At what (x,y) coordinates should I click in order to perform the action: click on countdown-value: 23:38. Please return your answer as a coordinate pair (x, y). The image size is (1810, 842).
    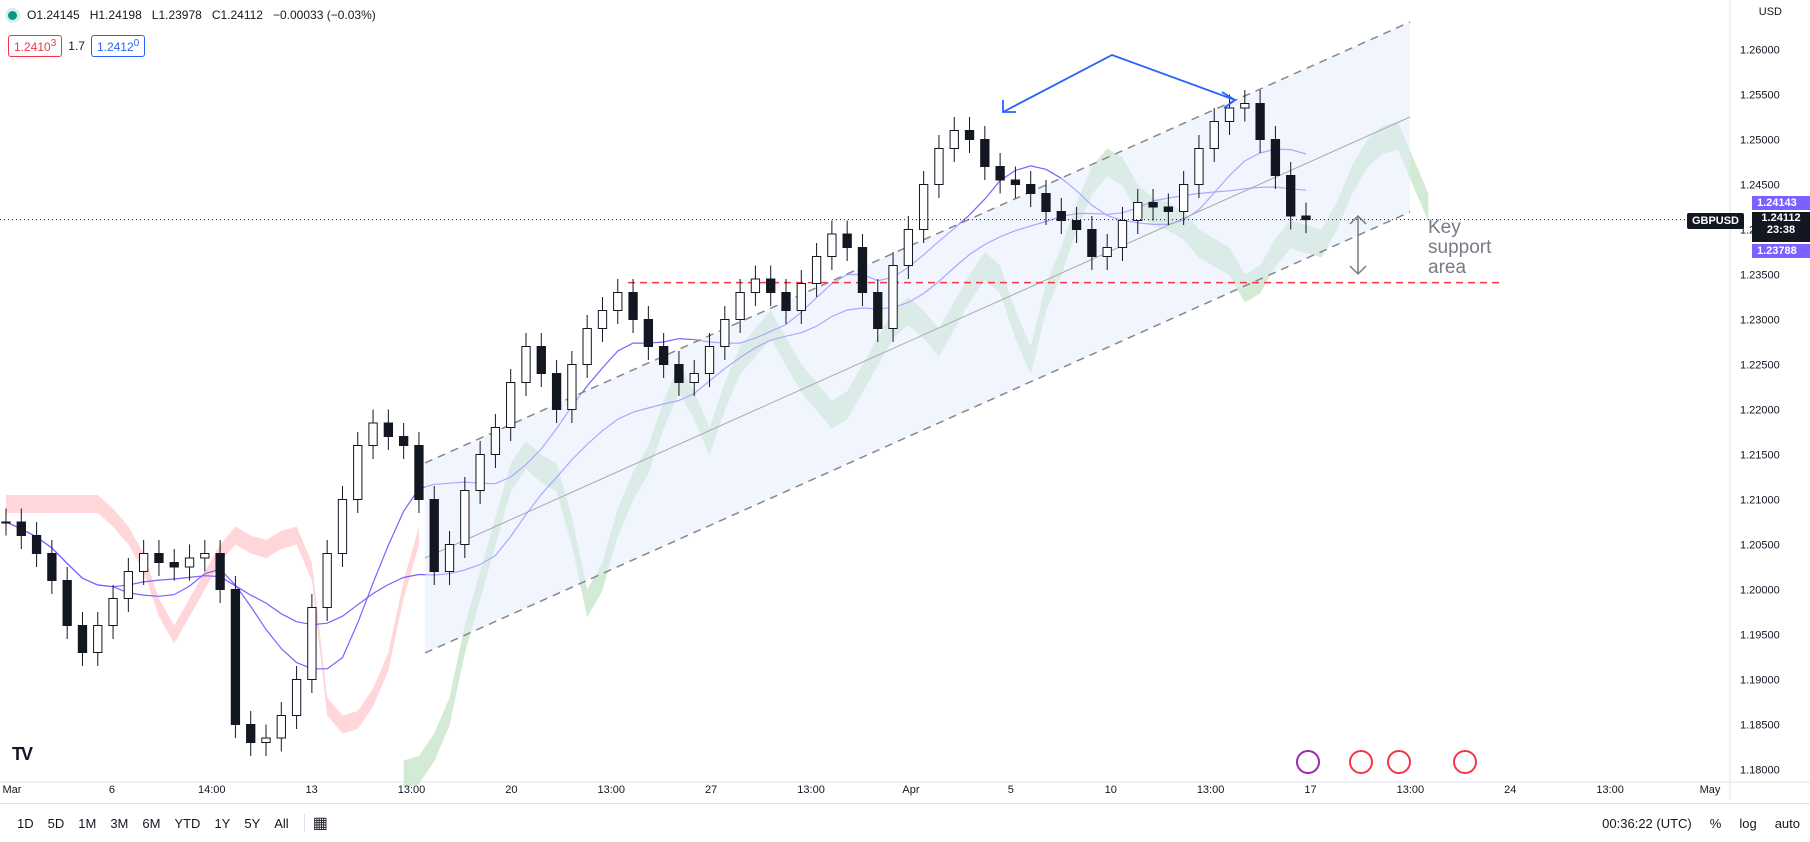
    Looking at the image, I should click on (1781, 230).